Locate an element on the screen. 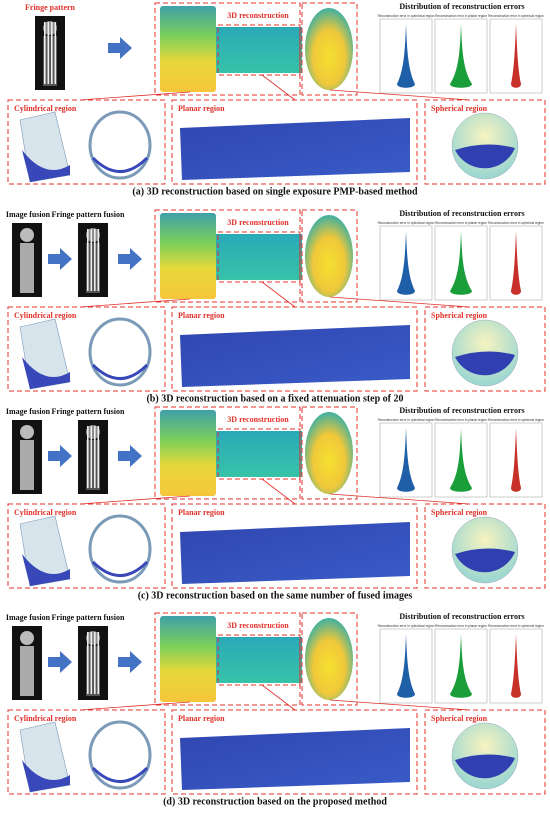 The image size is (550, 825). plane is located at coordinates (295, 356).